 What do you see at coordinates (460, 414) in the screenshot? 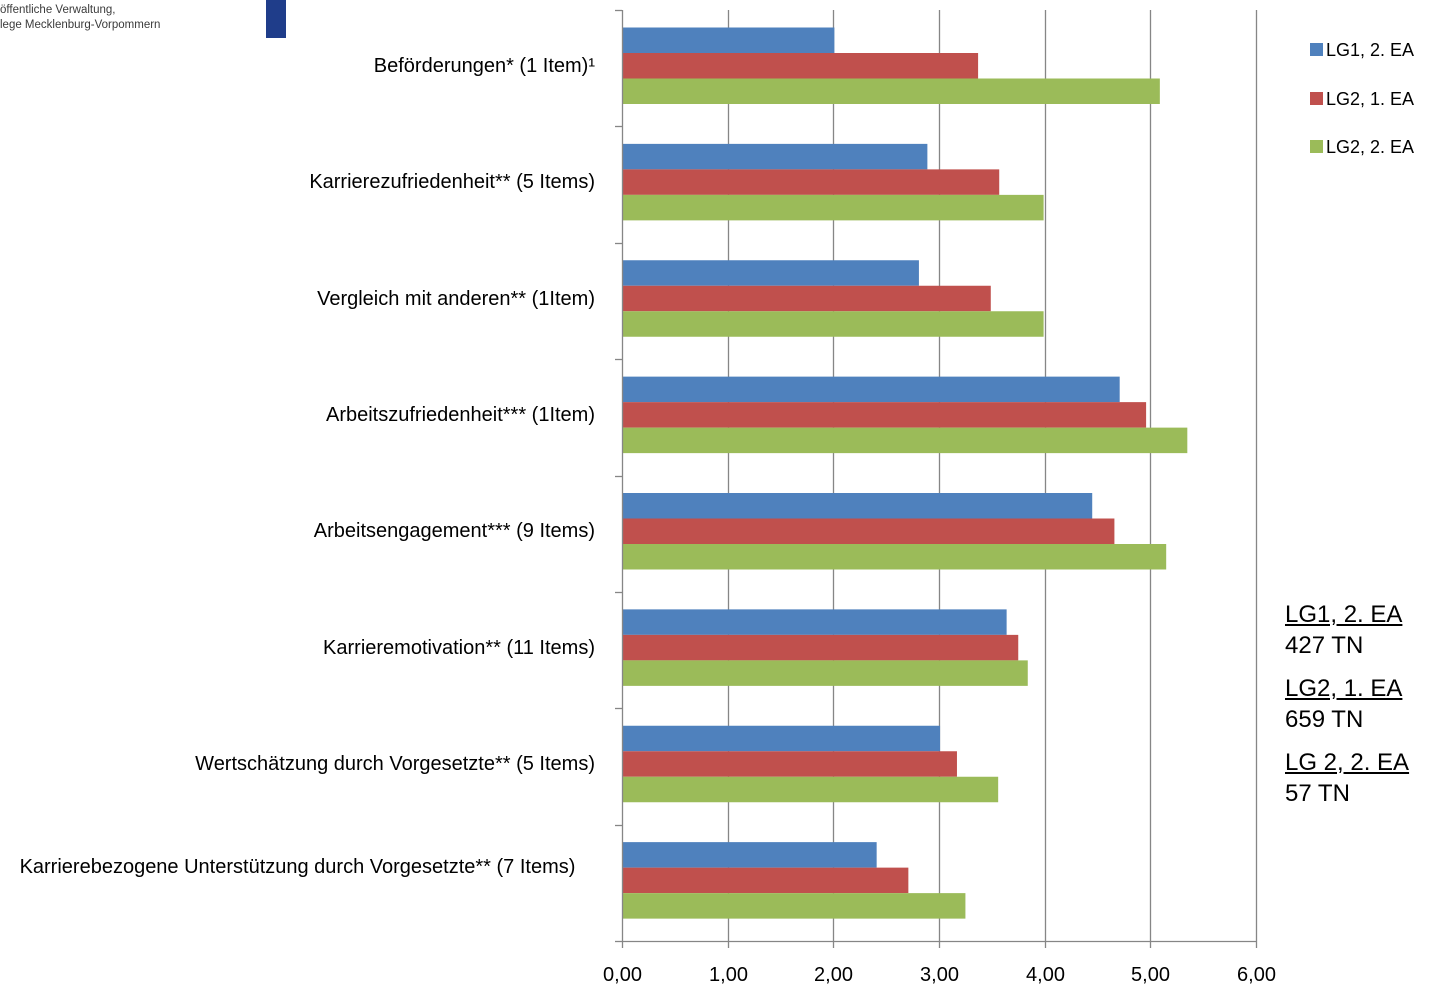
I see `category-label: Arbeitszufriedenheit*** (1Item)` at bounding box center [460, 414].